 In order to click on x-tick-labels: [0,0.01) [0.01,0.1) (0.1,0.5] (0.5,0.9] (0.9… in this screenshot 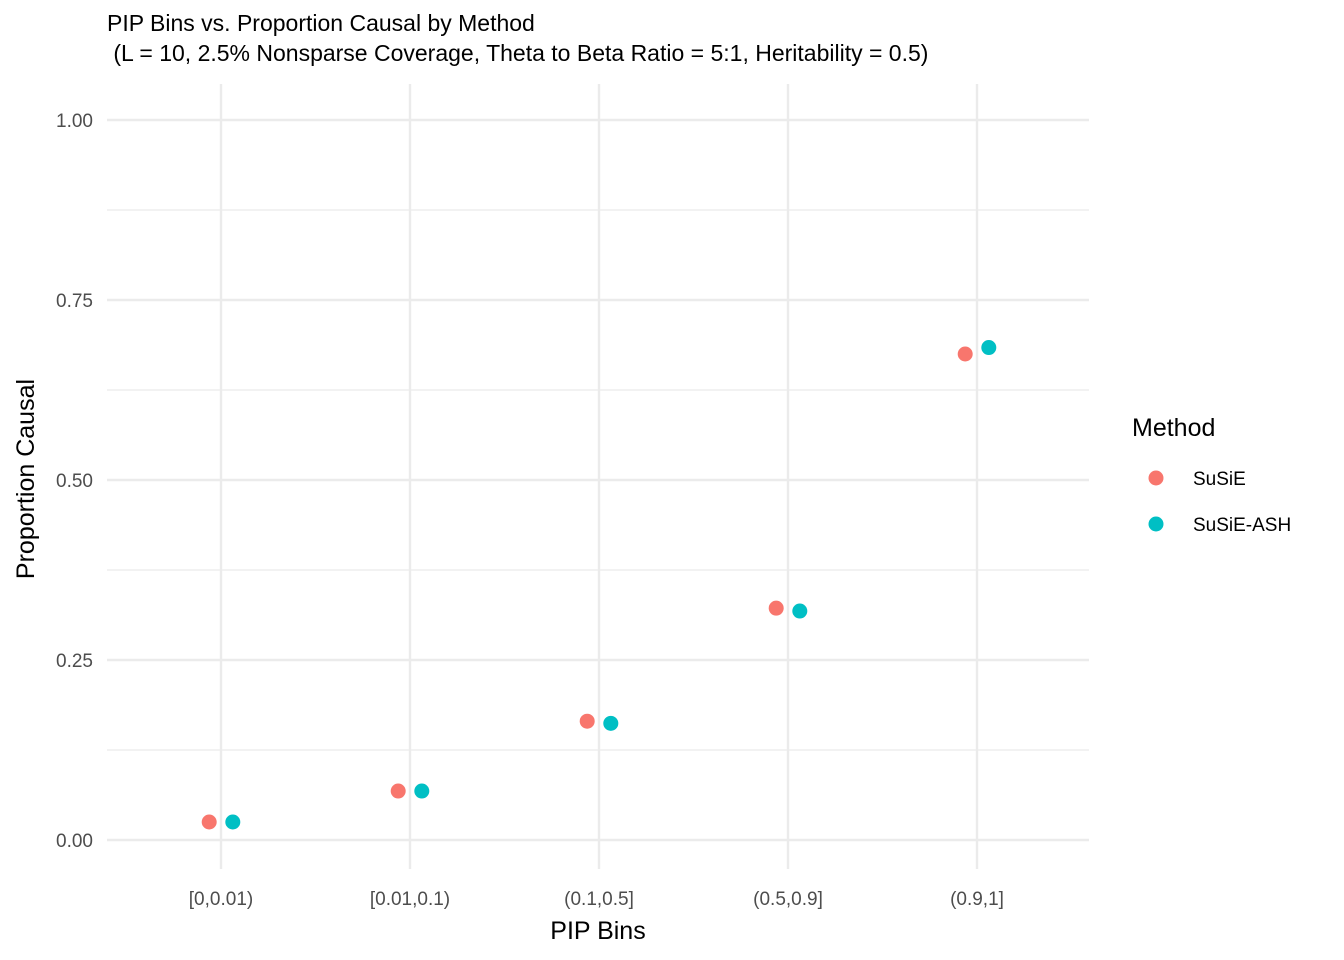, I will do `click(596, 899)`.